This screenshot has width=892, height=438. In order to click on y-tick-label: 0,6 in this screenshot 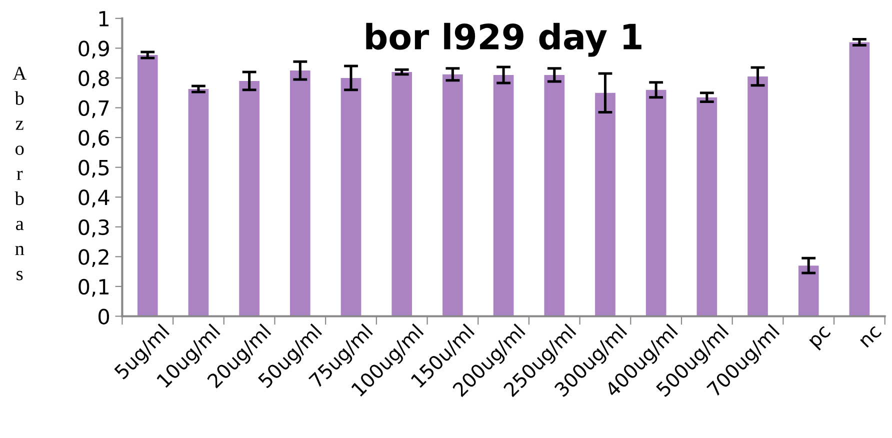, I will do `click(94, 139)`.